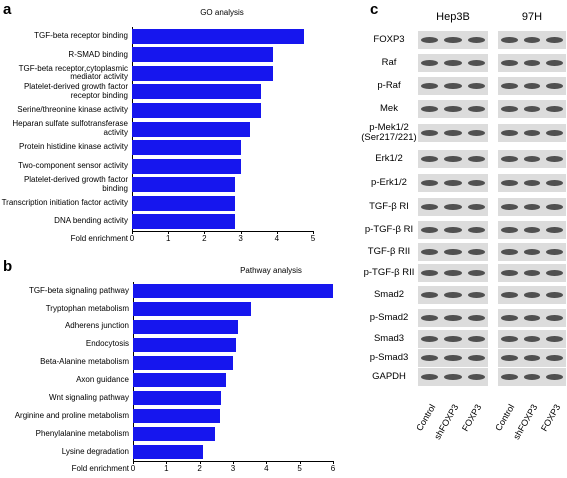  I want to click on x-tick-label: 0, so click(132, 238).